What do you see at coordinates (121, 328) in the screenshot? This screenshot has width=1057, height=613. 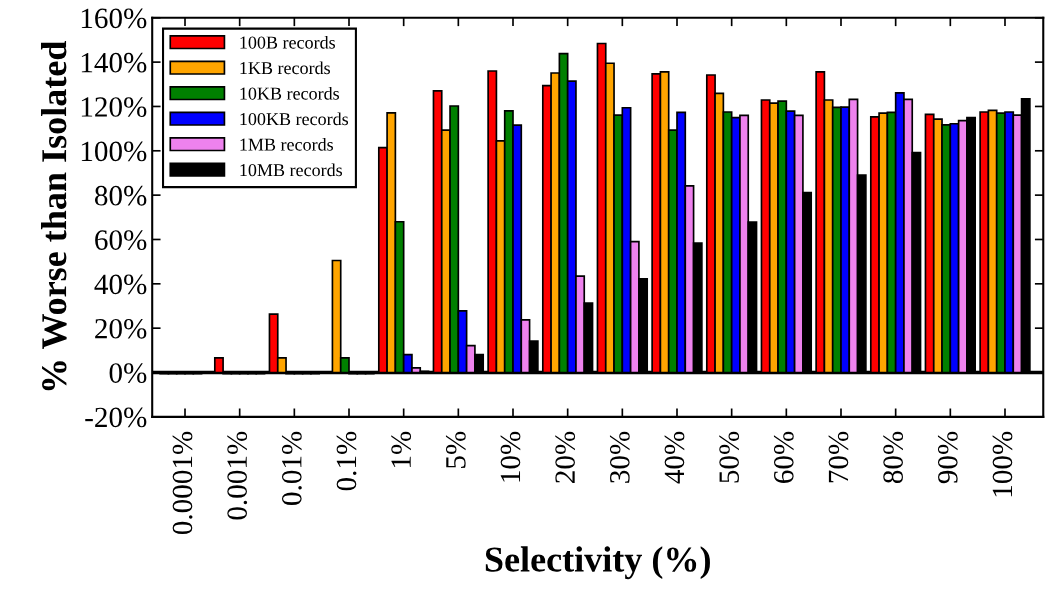 I see `y-tick-label: 20%` at bounding box center [121, 328].